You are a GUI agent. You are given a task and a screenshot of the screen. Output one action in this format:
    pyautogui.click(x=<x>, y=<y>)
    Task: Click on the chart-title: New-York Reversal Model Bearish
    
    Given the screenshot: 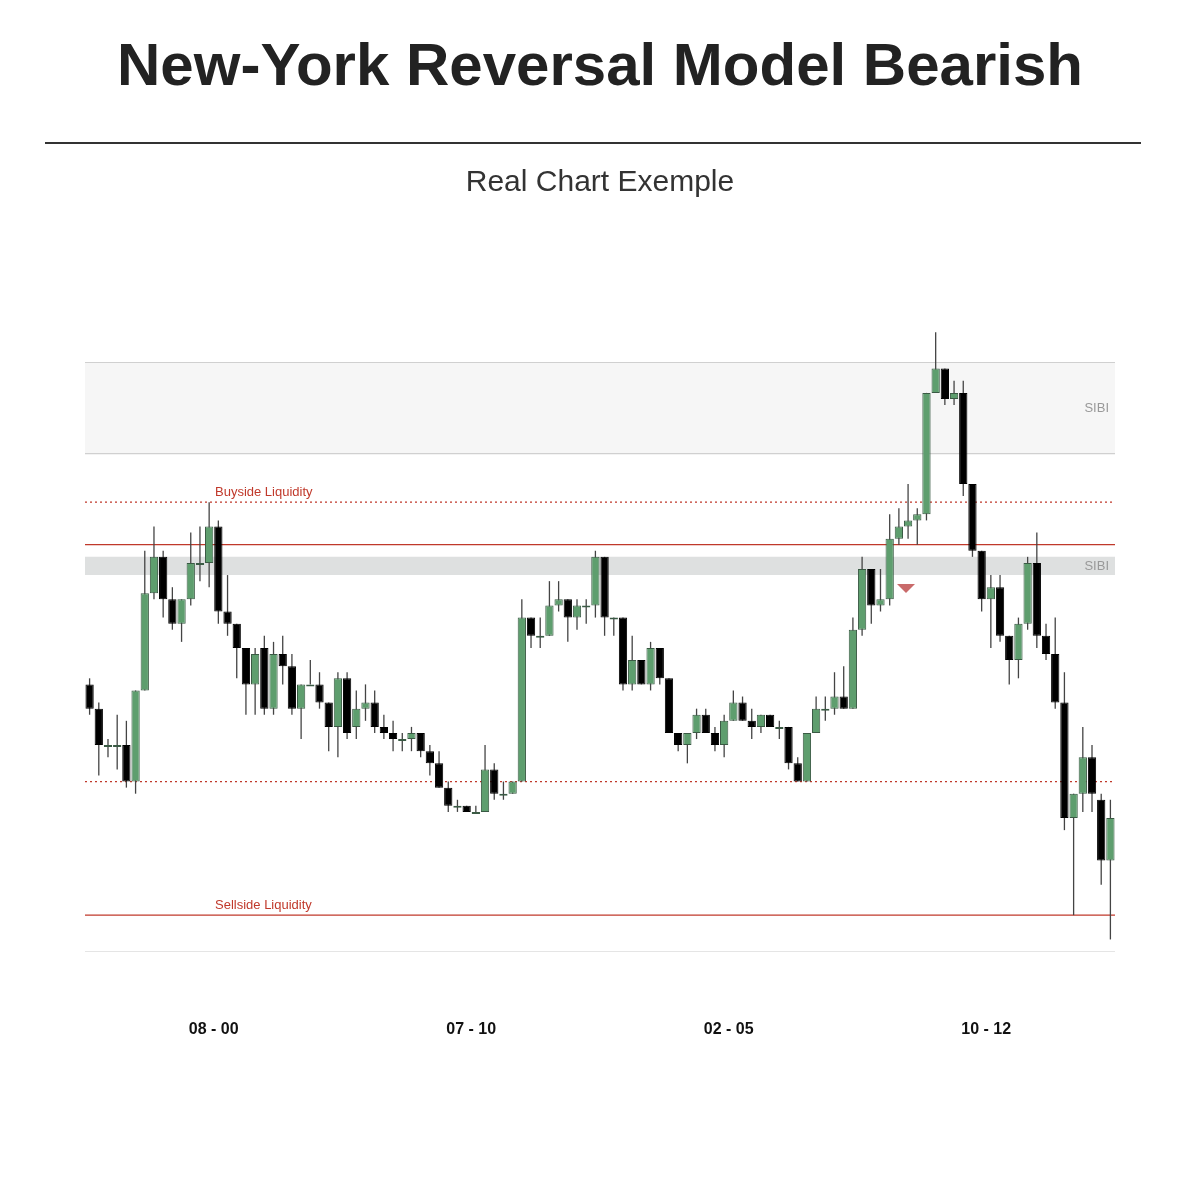 What is the action you would take?
    pyautogui.click(x=600, y=64)
    